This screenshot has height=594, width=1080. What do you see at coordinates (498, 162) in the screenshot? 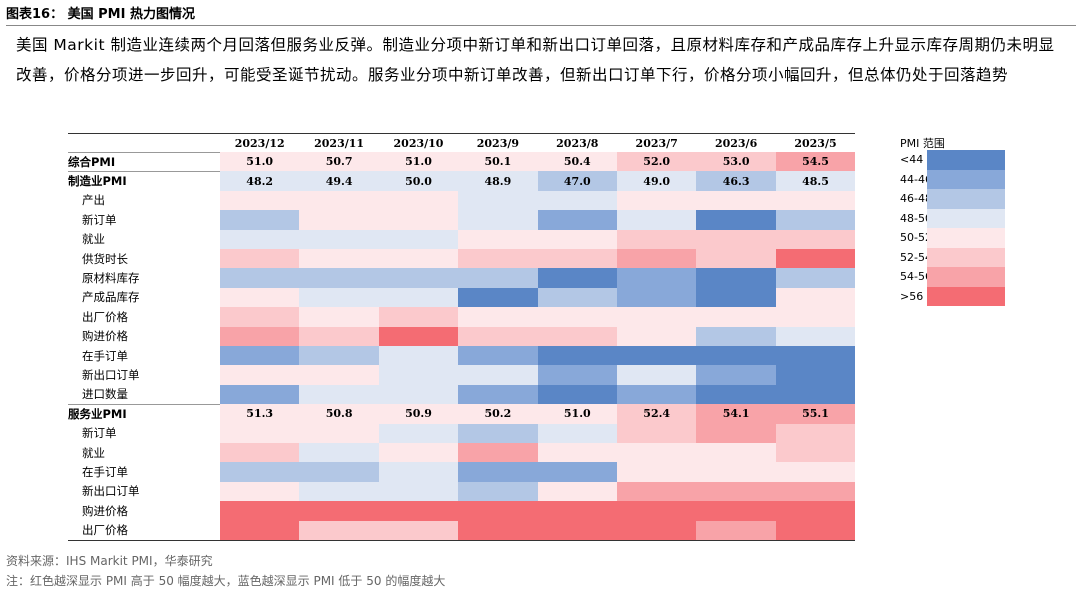
I see `heat-cell: 50.1` at bounding box center [498, 162].